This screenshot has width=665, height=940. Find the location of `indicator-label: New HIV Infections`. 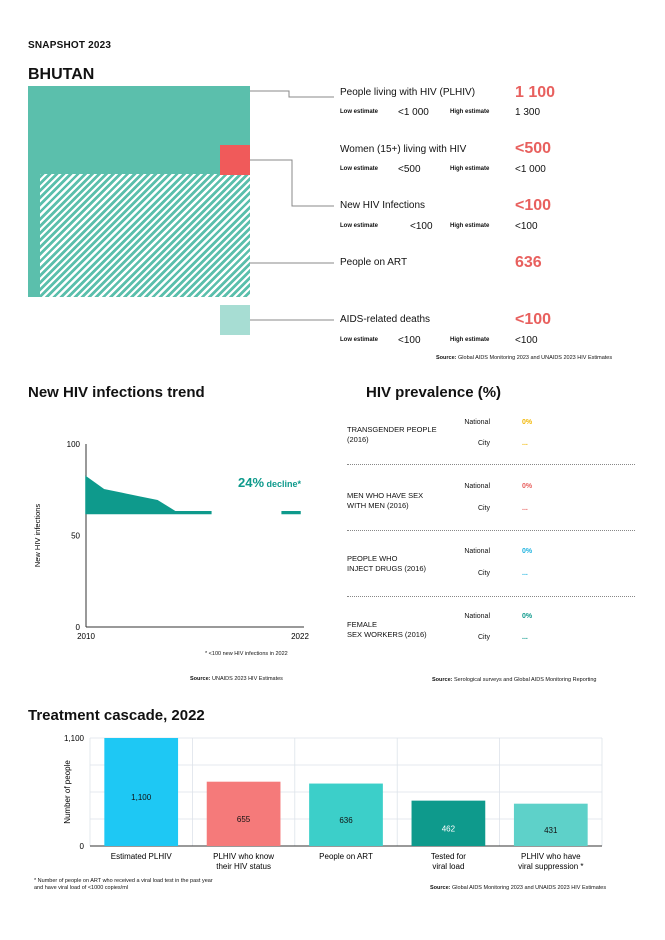

indicator-label: New HIV Infections is located at coordinates (383, 205).